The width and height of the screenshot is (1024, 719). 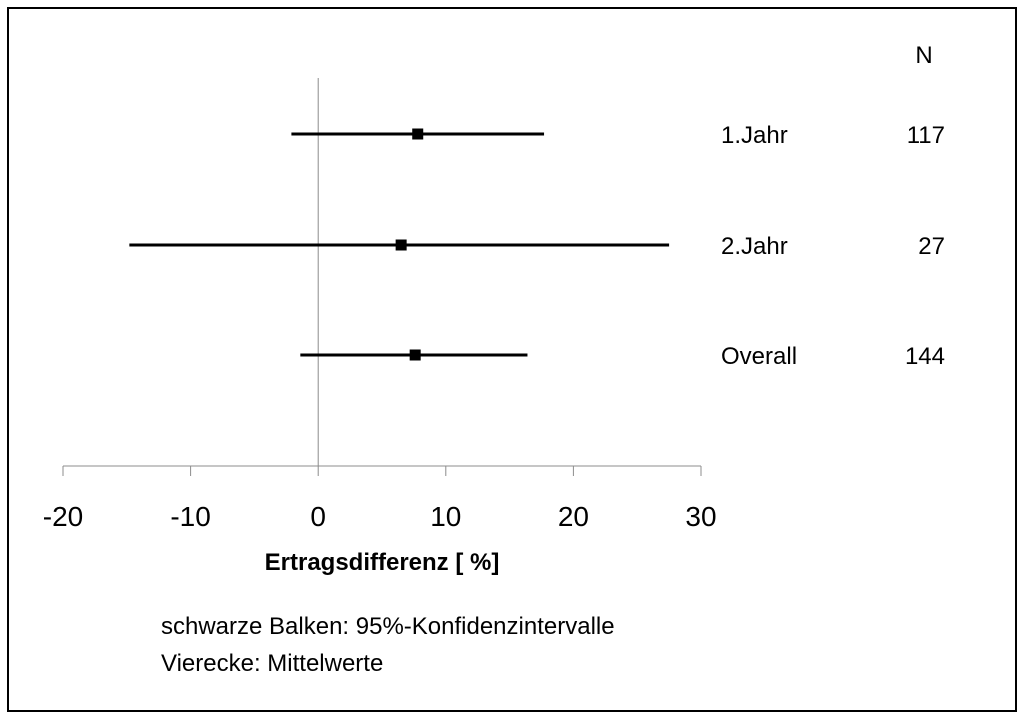 What do you see at coordinates (318, 516) in the screenshot?
I see `x-tick-label: 0` at bounding box center [318, 516].